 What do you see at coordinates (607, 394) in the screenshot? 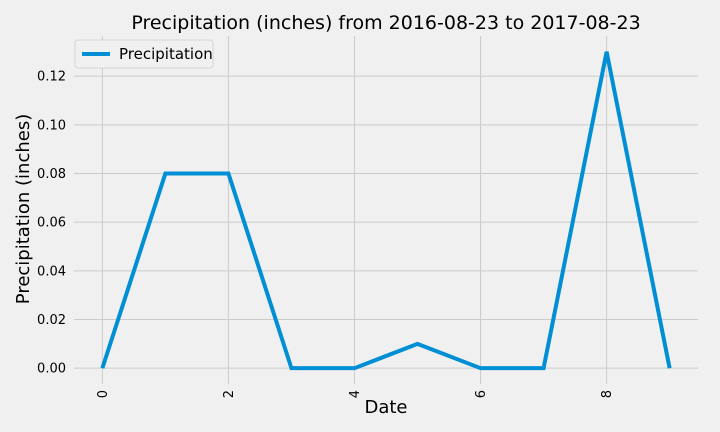
I see `x-tick-label: 8` at bounding box center [607, 394].